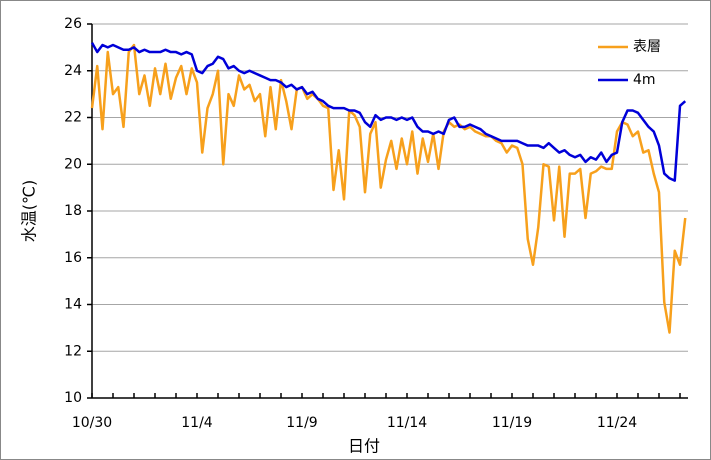 This screenshot has width=711, height=460. What do you see at coordinates (364, 446) in the screenshot?
I see `x-axis-title: 日付` at bounding box center [364, 446].